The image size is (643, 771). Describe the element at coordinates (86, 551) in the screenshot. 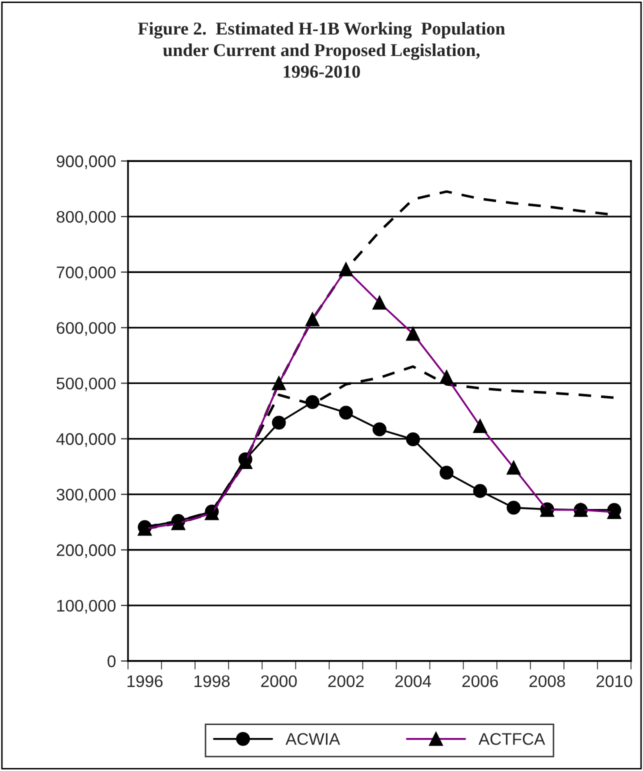

I see `y-tick-label: 200,000` at that location.